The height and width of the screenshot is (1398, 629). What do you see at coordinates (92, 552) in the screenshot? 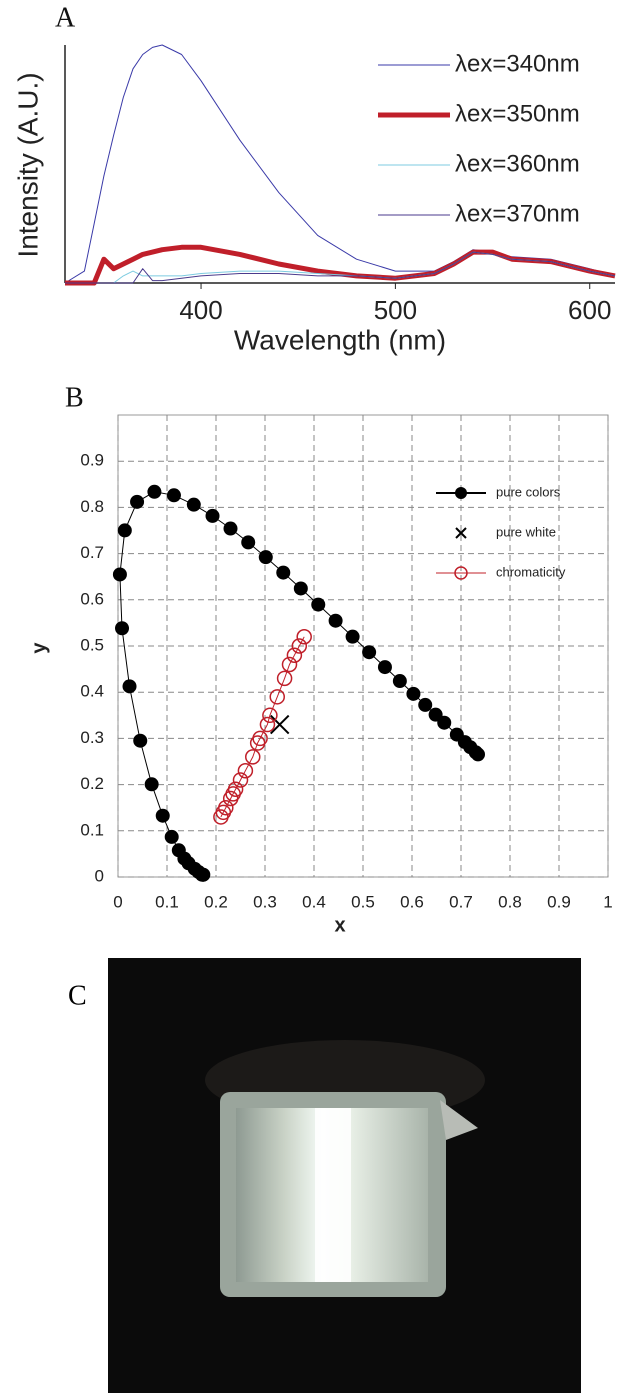
I see `y-tick-label: 0.7` at bounding box center [92, 552].